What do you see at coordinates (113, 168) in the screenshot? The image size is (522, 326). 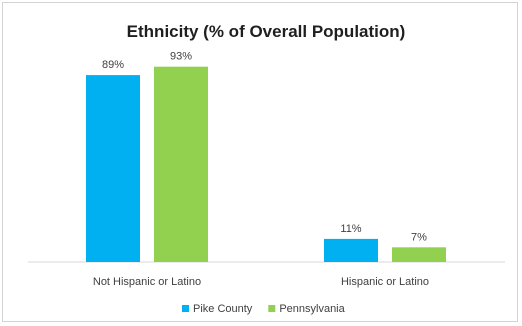 I see `bar-pike-county-not-hispanic-or-latino` at bounding box center [113, 168].